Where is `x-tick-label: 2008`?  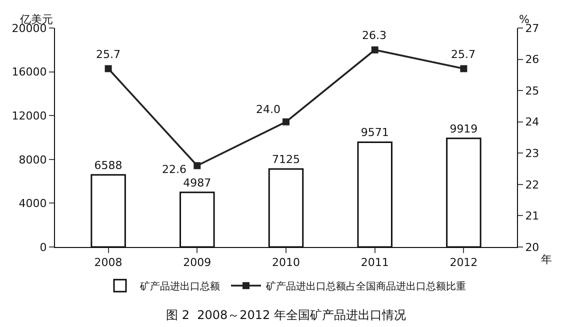 x-tick-label: 2008 is located at coordinates (108, 263).